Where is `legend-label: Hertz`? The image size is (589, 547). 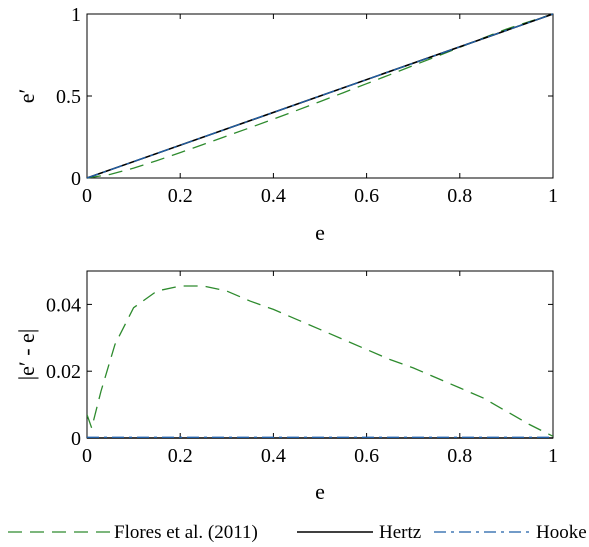 legend-label: Hertz is located at coordinates (400, 532).